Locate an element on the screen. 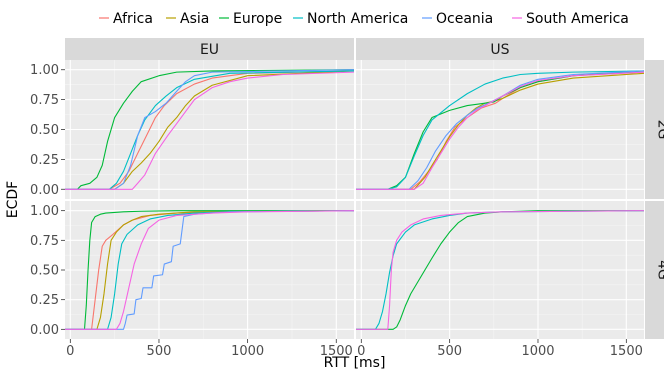  series-line-africa is located at coordinates (210, 130).